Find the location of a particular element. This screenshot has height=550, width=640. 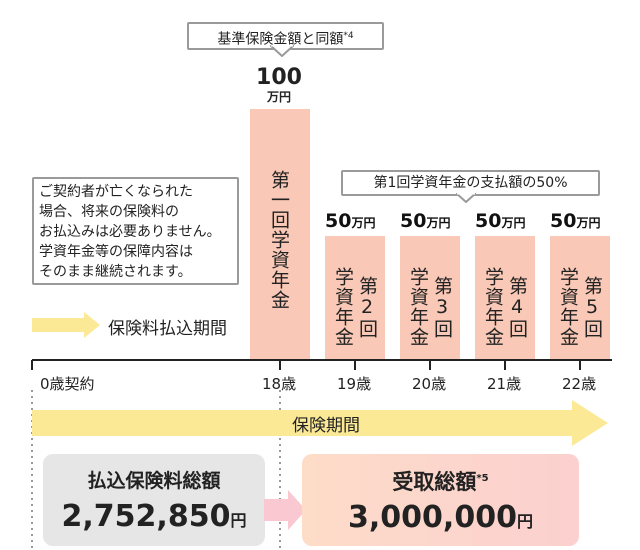

info-line: 場合、将来の保険料の is located at coordinates (109, 212).